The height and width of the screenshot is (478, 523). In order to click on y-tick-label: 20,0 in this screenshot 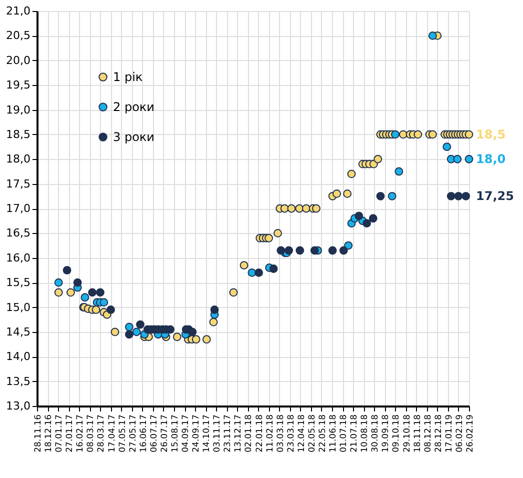, I will do `click(18, 60)`.